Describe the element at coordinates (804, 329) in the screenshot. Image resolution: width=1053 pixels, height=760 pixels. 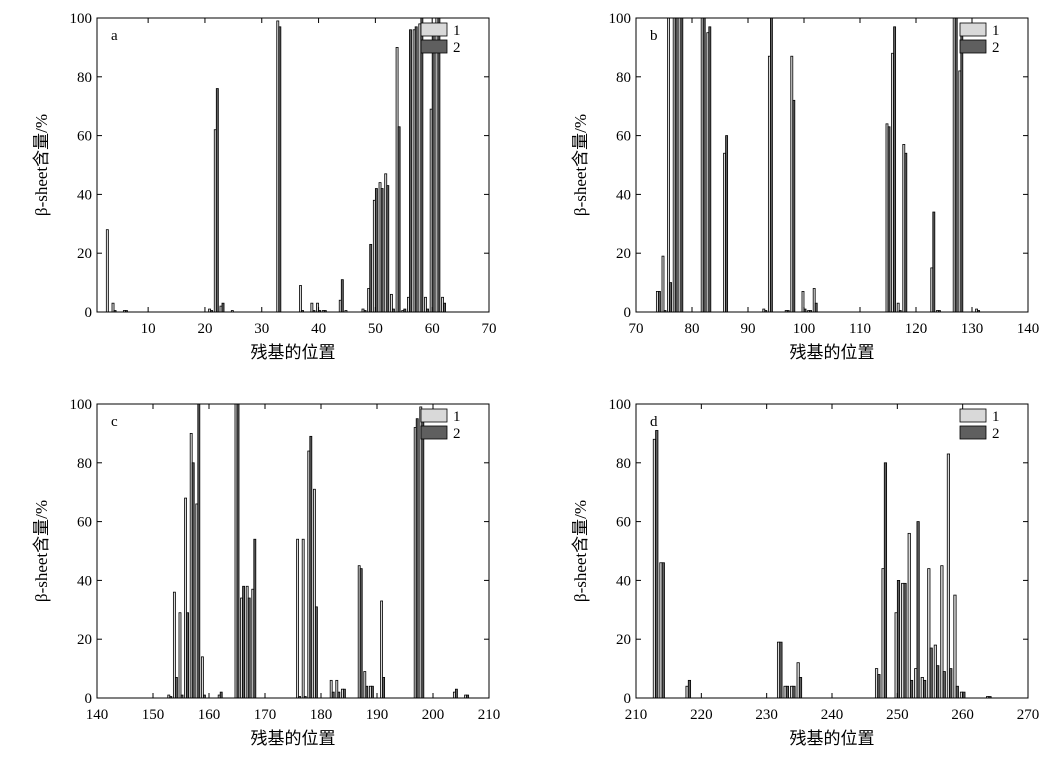
I see `x-tick-label: 100` at that location.